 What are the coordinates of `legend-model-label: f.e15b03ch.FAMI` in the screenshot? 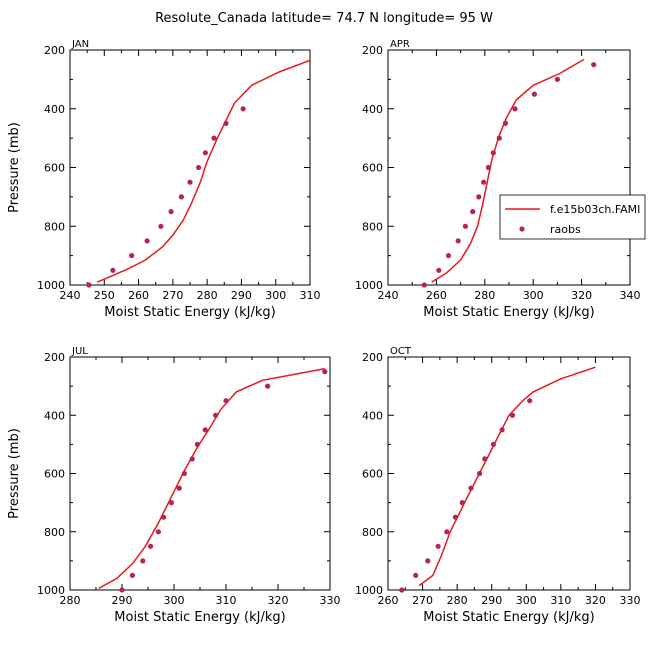 It's located at (595, 209).